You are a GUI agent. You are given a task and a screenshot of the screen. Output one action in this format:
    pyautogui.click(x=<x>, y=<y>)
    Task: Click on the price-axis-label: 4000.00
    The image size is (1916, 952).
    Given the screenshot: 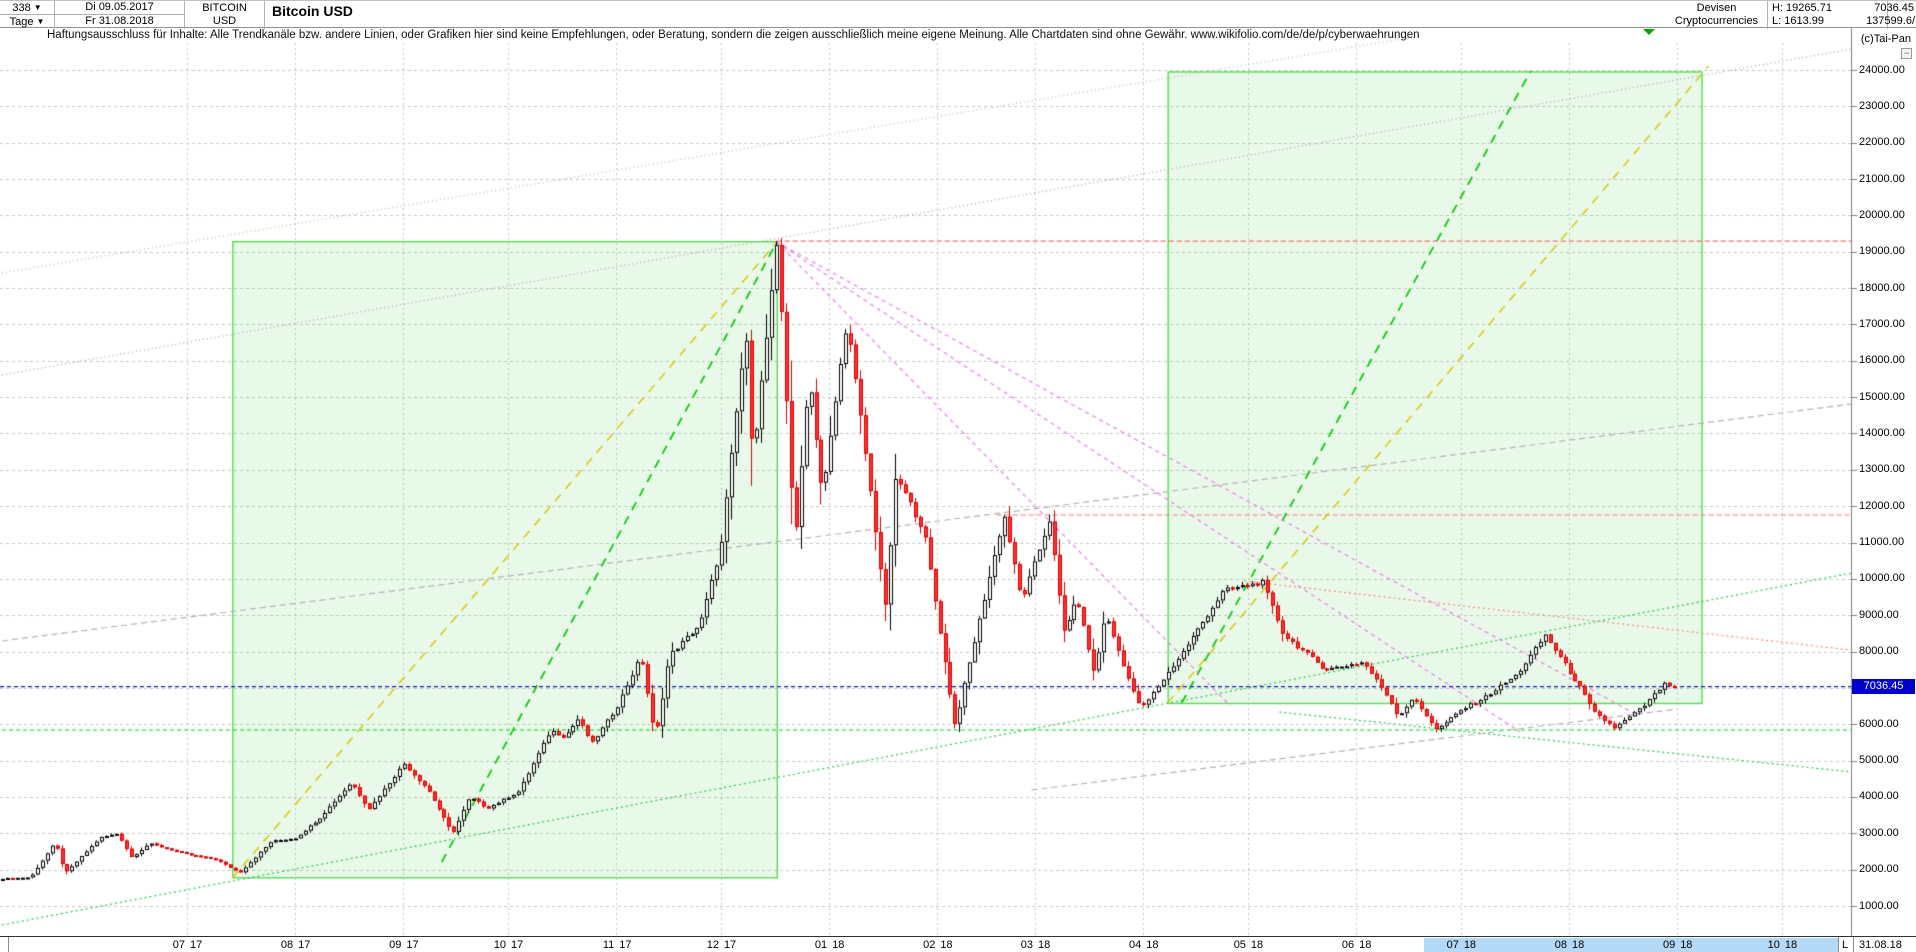 What is the action you would take?
    pyautogui.click(x=1879, y=796)
    